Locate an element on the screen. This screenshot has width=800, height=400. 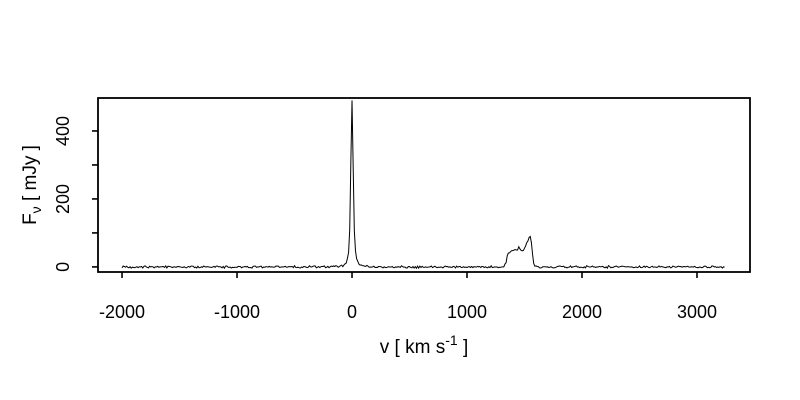
x-tick-label: 2000 is located at coordinates (582, 312).